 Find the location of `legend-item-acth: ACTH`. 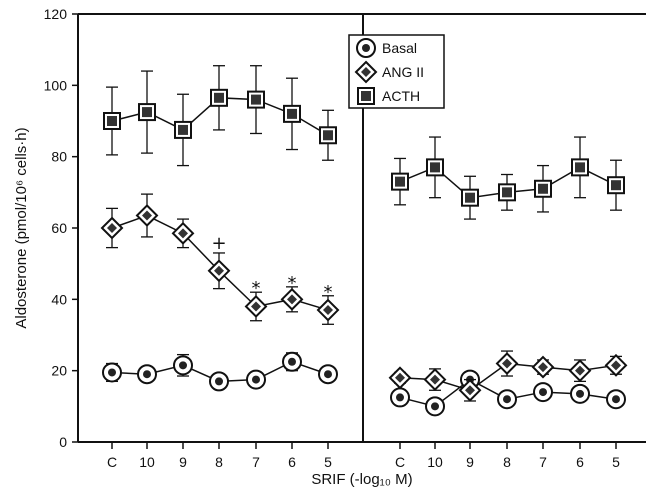

legend-item-acth: ACTH is located at coordinates (388, 96).